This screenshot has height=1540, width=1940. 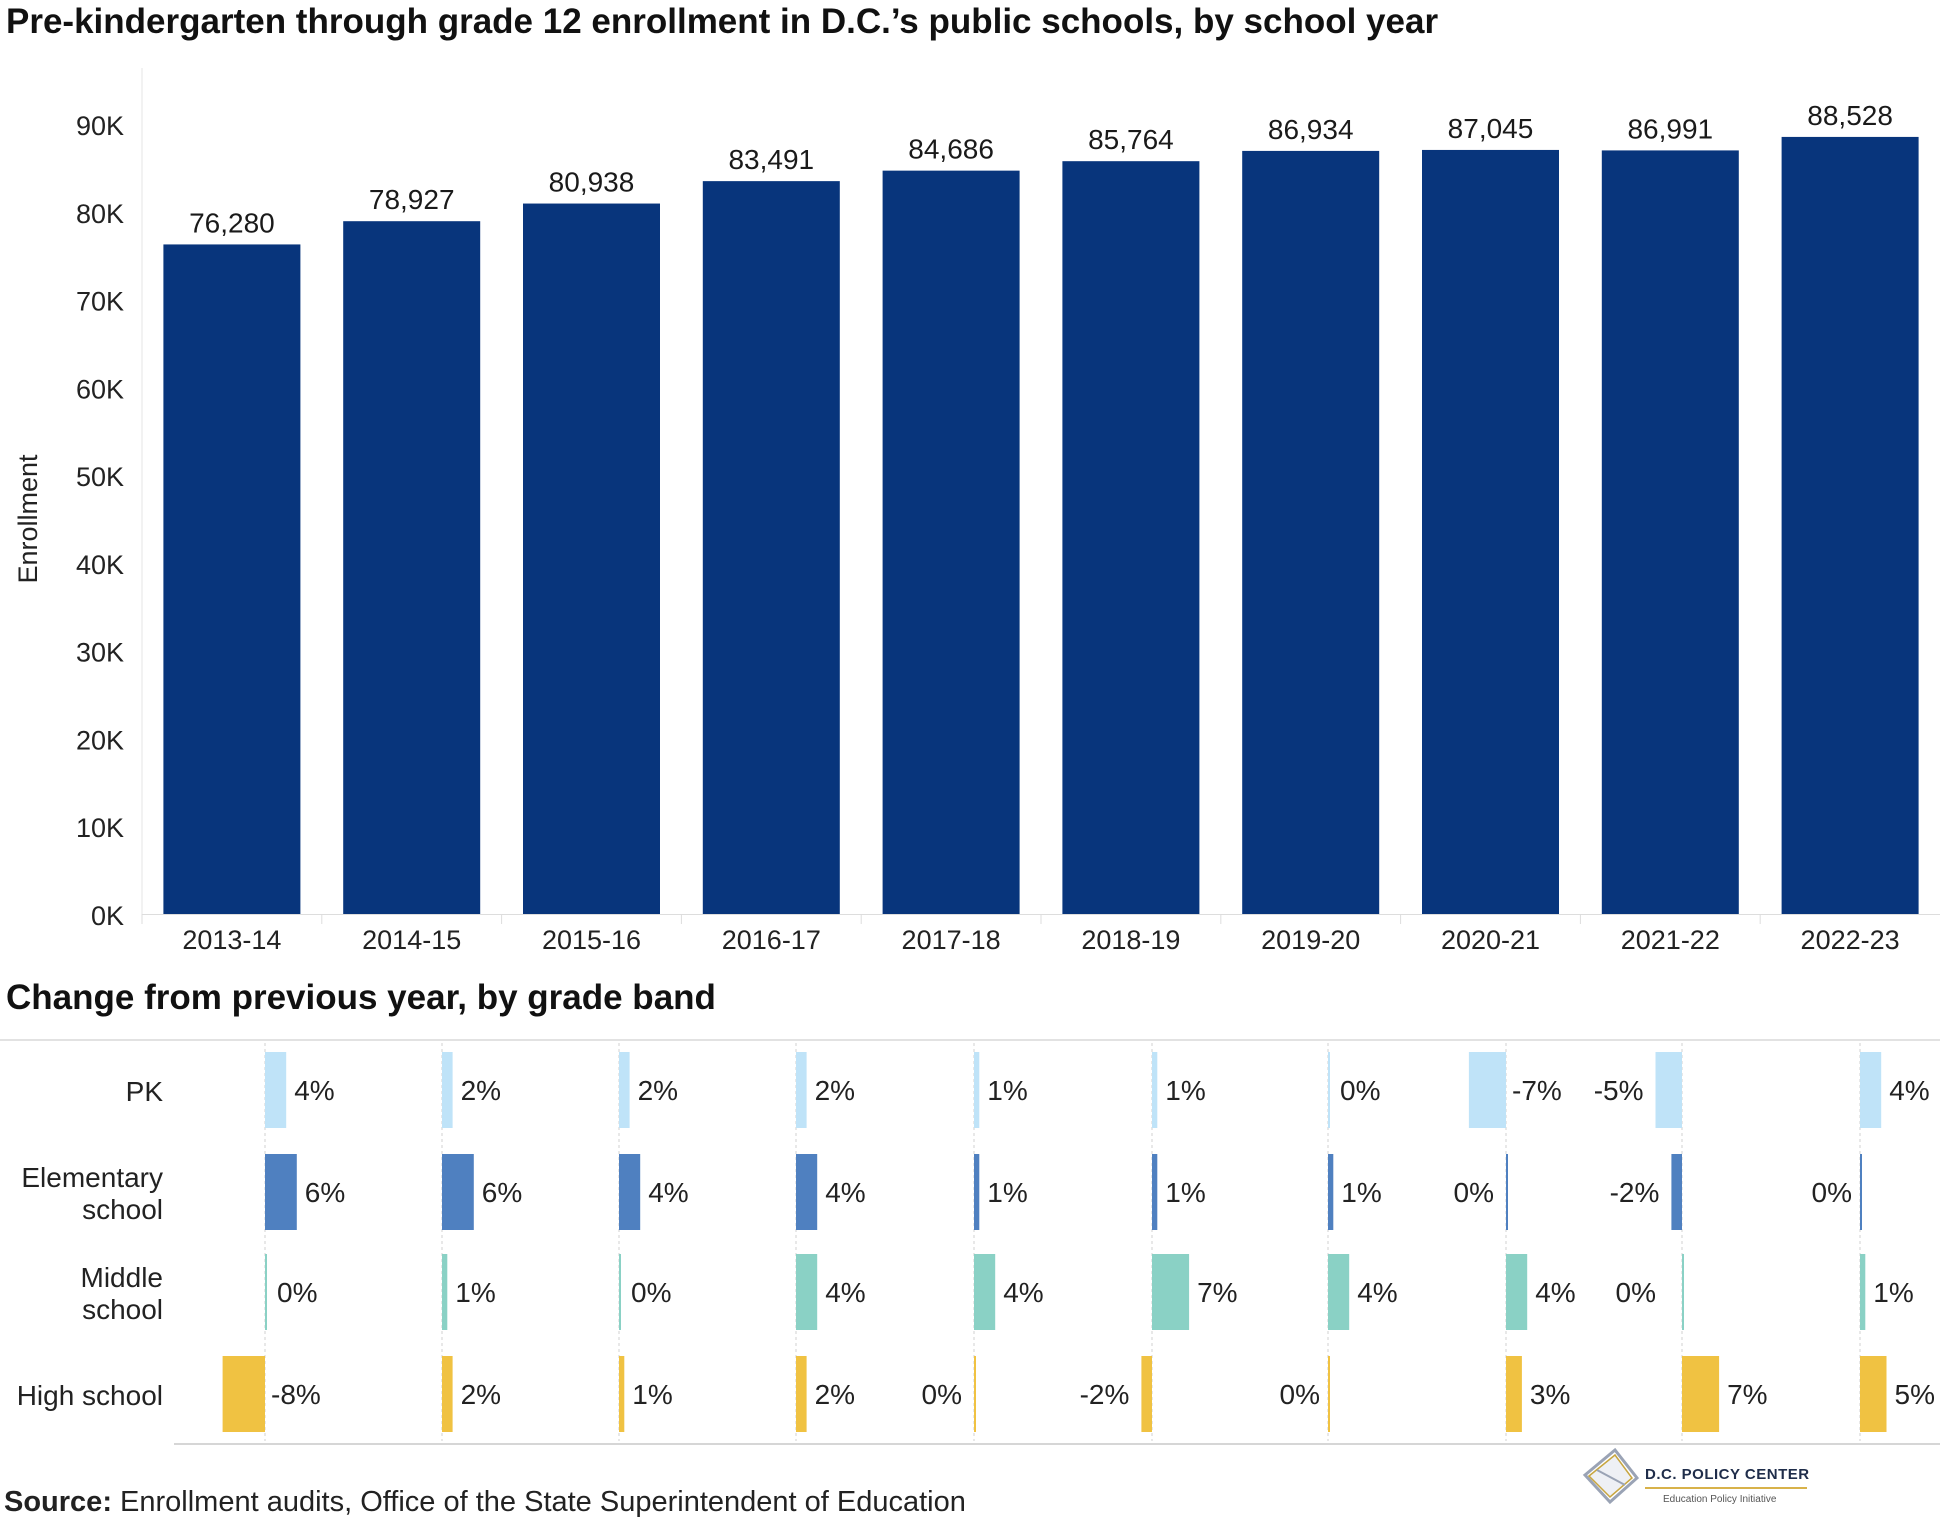 What do you see at coordinates (1611, 1476) in the screenshot?
I see `dc-map-icon` at bounding box center [1611, 1476].